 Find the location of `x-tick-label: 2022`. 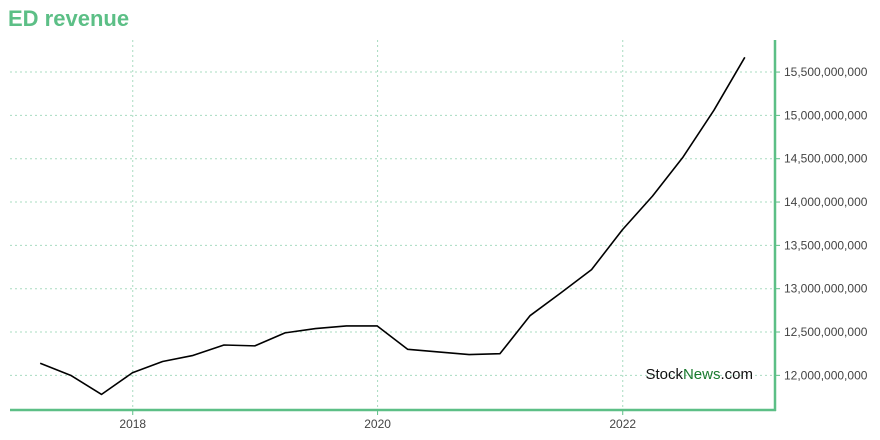

x-tick-label: 2022 is located at coordinates (622, 424).